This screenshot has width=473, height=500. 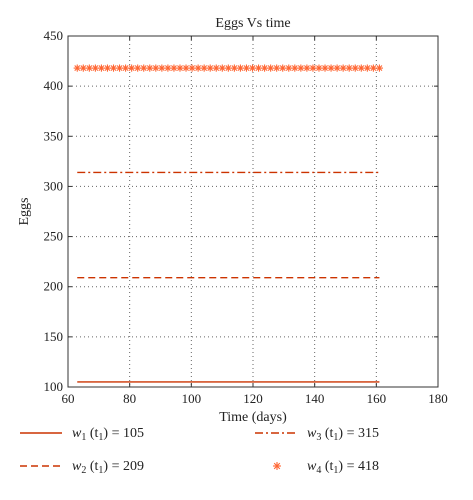 I want to click on legend-label: w4 (t1) = 418, so click(x=343, y=467).